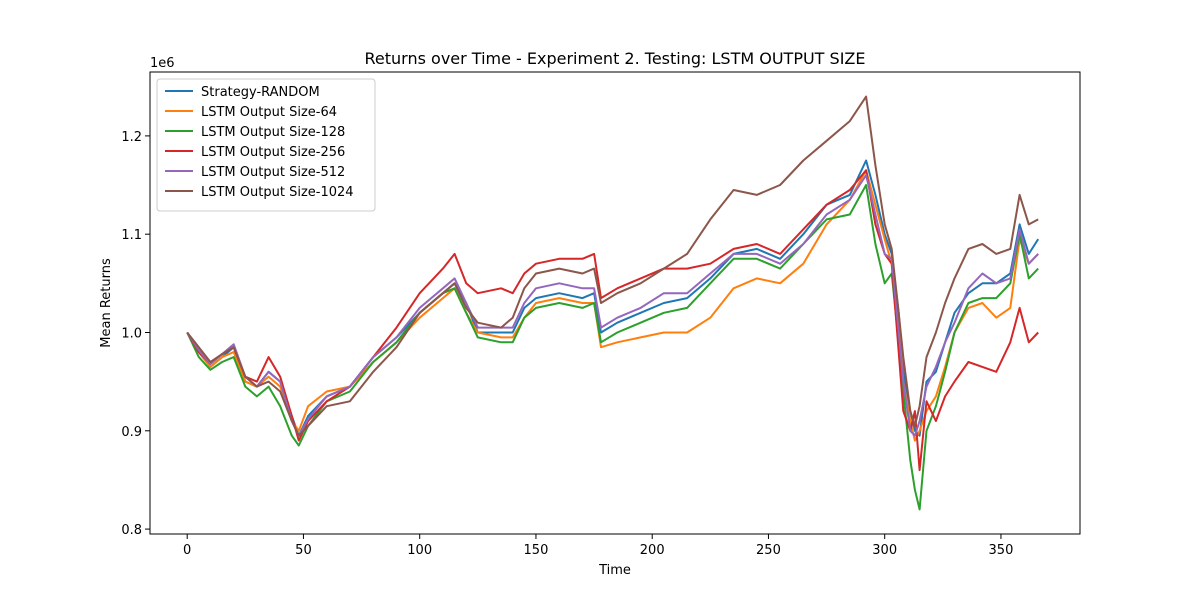  I want to click on x-tick-label: 200, so click(652, 550).